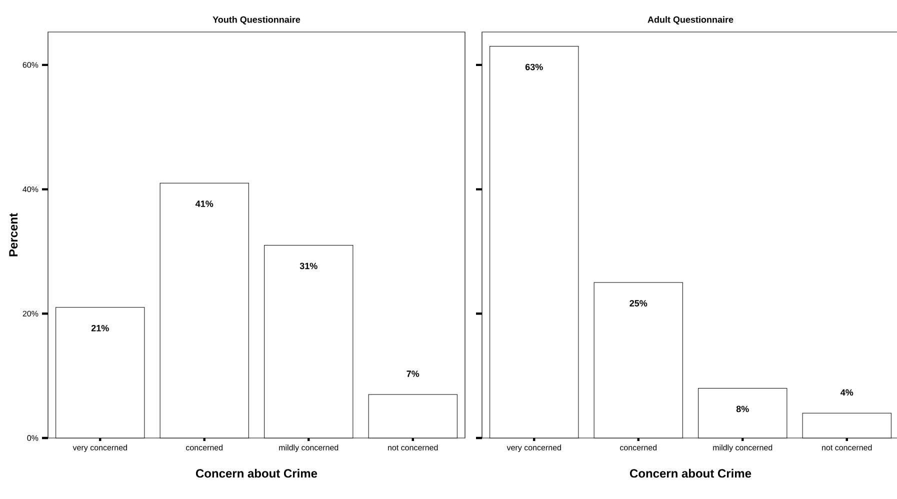 The height and width of the screenshot is (499, 897). I want to click on data-label: 8%, so click(742, 409).